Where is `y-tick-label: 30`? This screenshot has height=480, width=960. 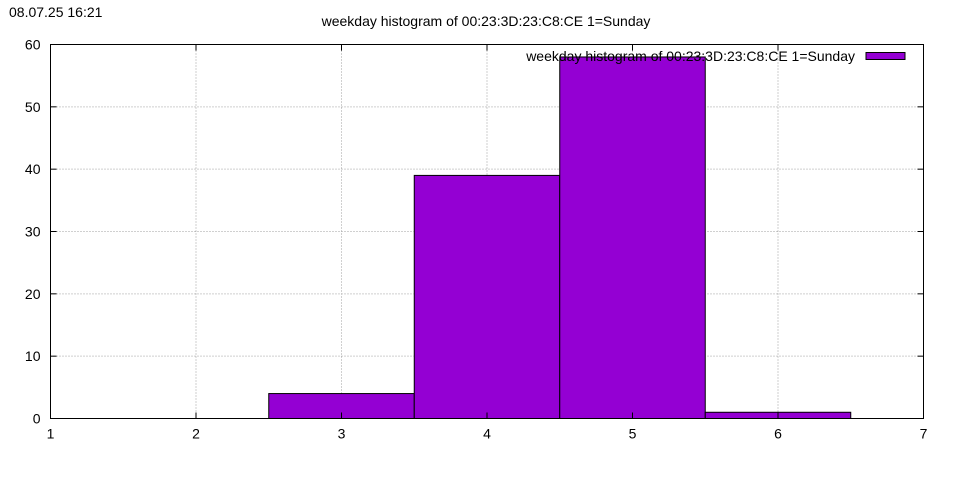
y-tick-label: 30 is located at coordinates (33, 232).